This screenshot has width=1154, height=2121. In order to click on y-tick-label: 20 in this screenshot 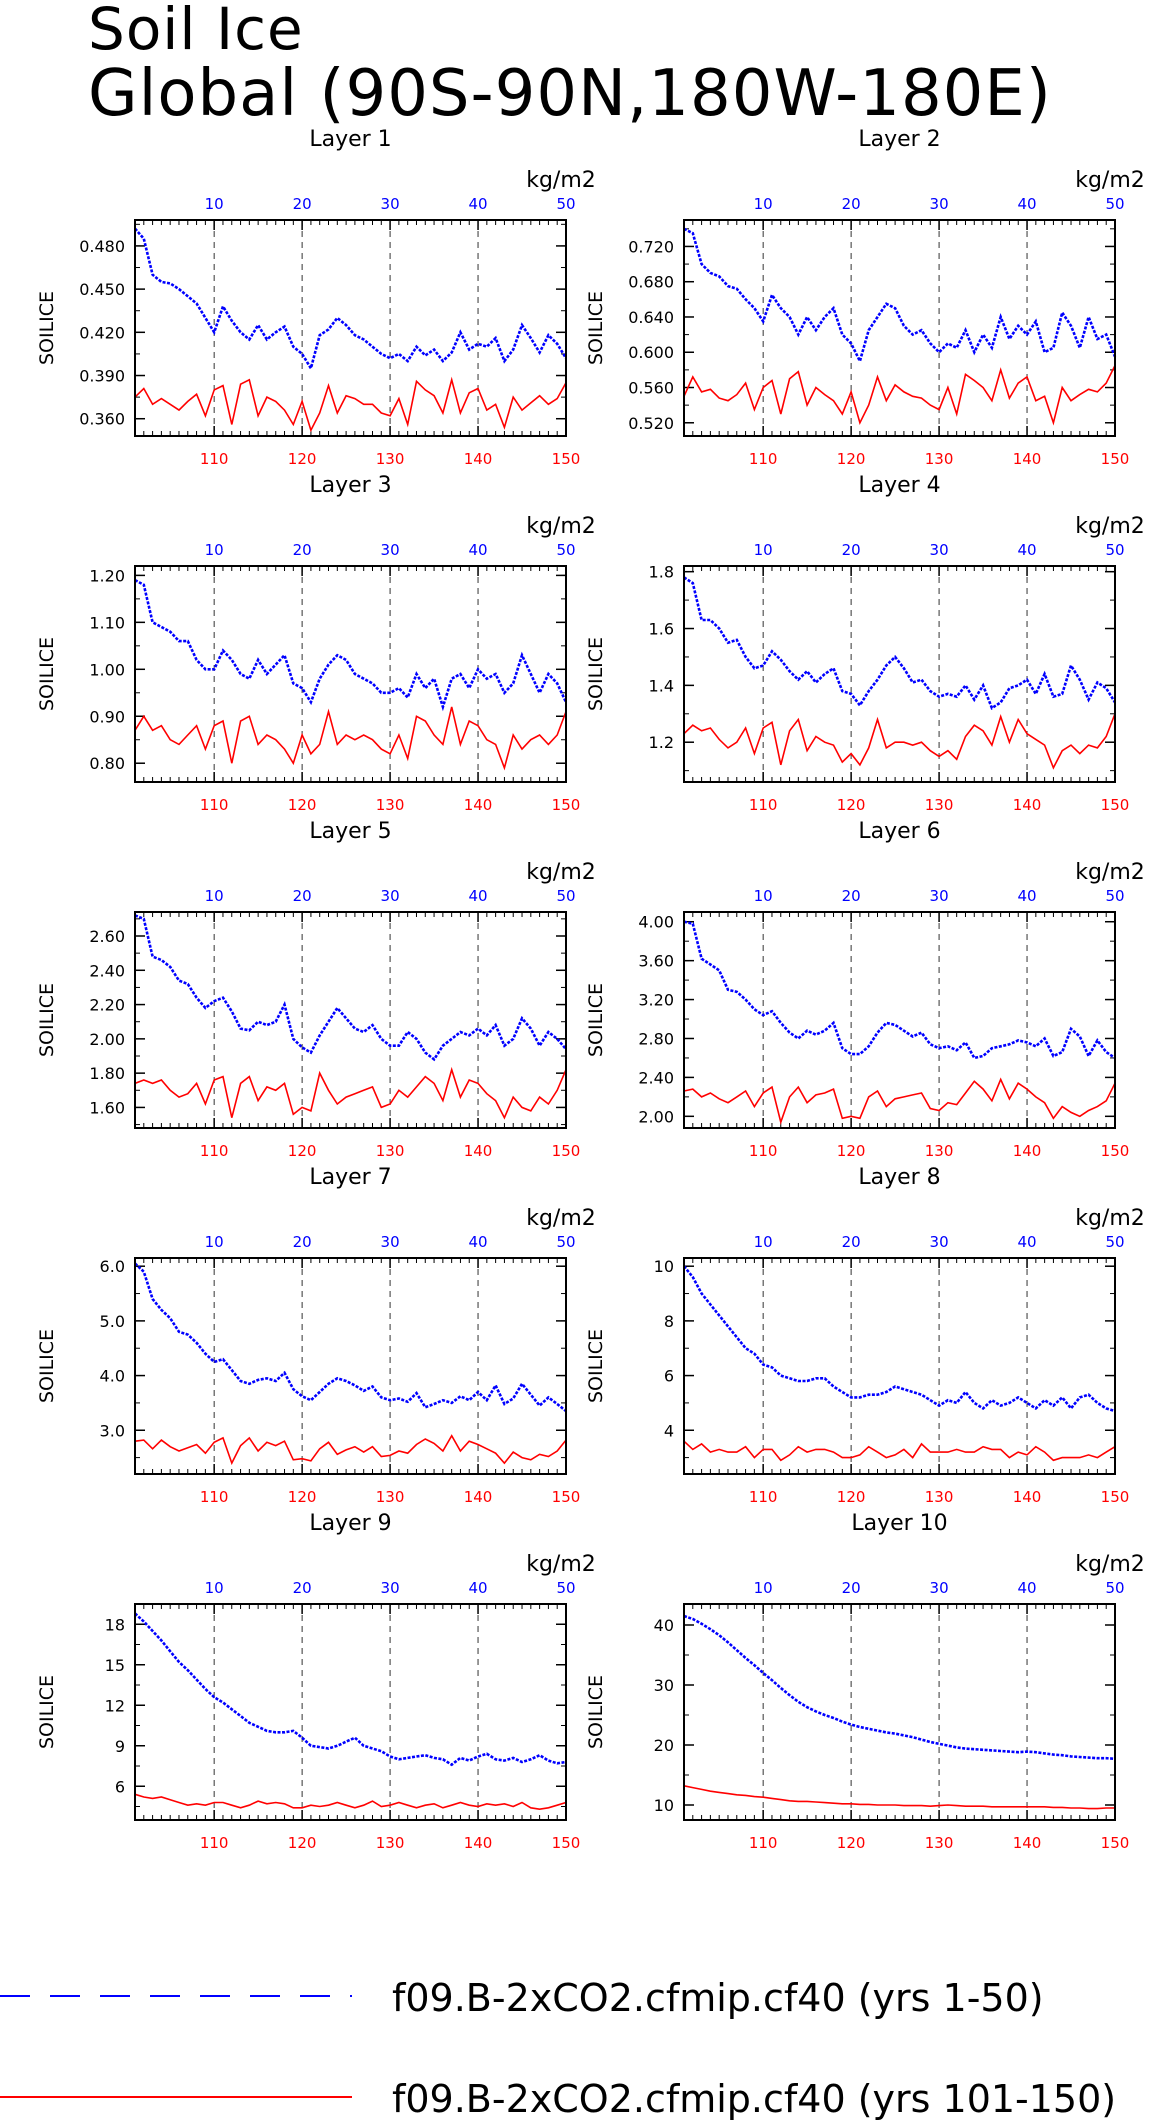, I will do `click(664, 1745)`.